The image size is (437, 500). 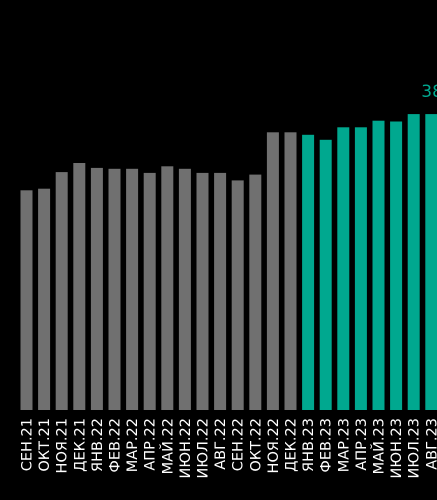 What do you see at coordinates (256, 445) in the screenshot?
I see `x-tick-label: ОКТ.22` at bounding box center [256, 445].